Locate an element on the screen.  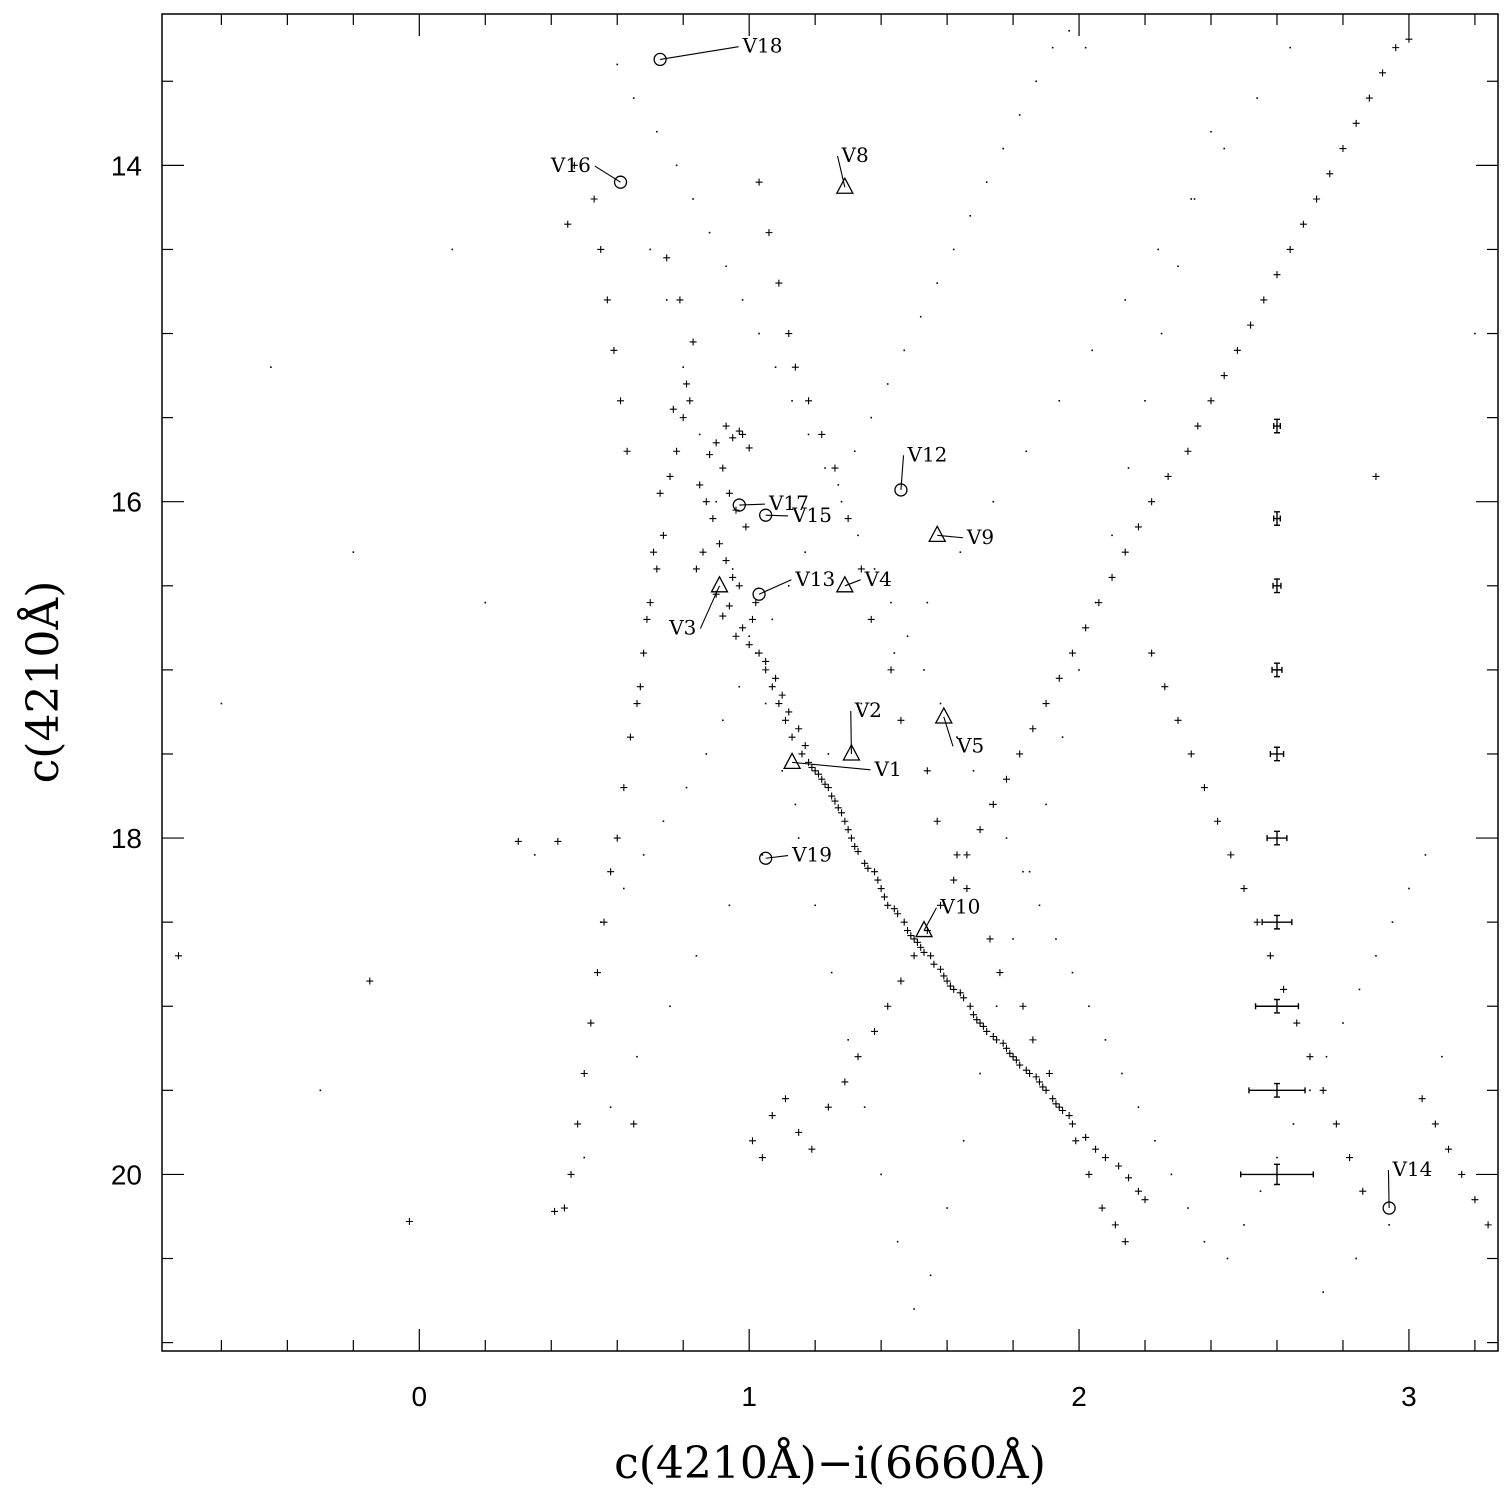
x-tick-label: 2 is located at coordinates (1079, 1396).